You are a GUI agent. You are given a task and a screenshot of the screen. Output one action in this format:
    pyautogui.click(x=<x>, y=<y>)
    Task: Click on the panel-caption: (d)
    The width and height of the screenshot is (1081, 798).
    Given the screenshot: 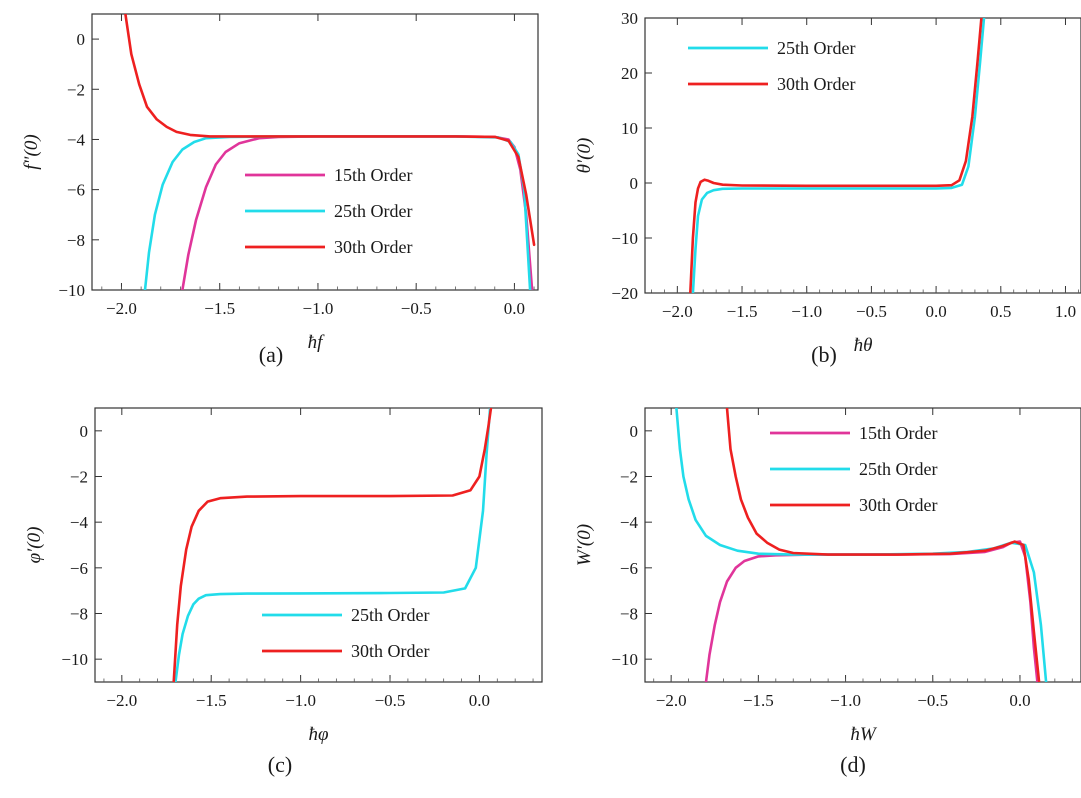 What is the action you would take?
    pyautogui.click(x=853, y=764)
    